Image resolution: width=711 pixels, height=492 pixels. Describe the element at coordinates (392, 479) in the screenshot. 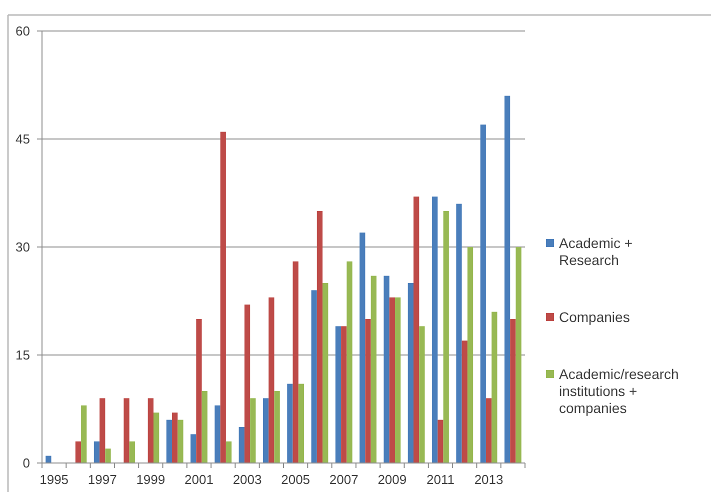

I see `x-tick-label: 2009` at that location.